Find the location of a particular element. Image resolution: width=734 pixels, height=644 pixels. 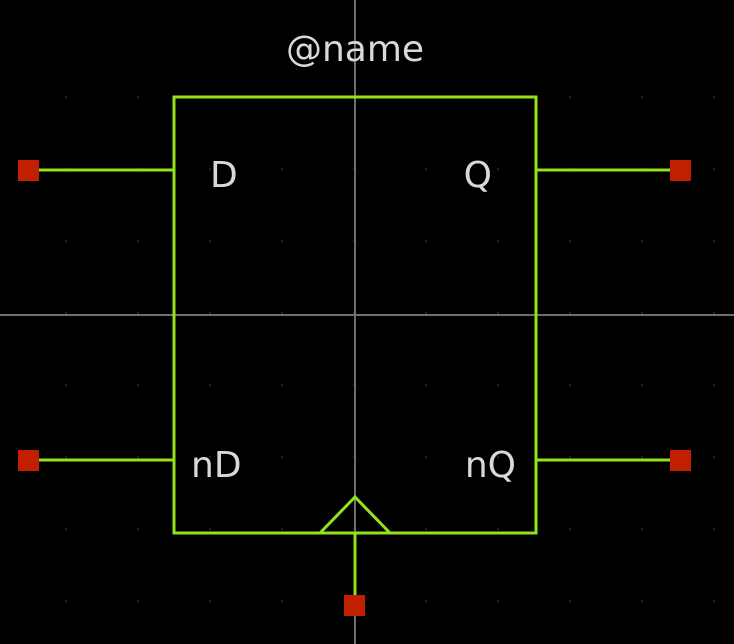

pin-label-nq: nQ is located at coordinates (490, 465).